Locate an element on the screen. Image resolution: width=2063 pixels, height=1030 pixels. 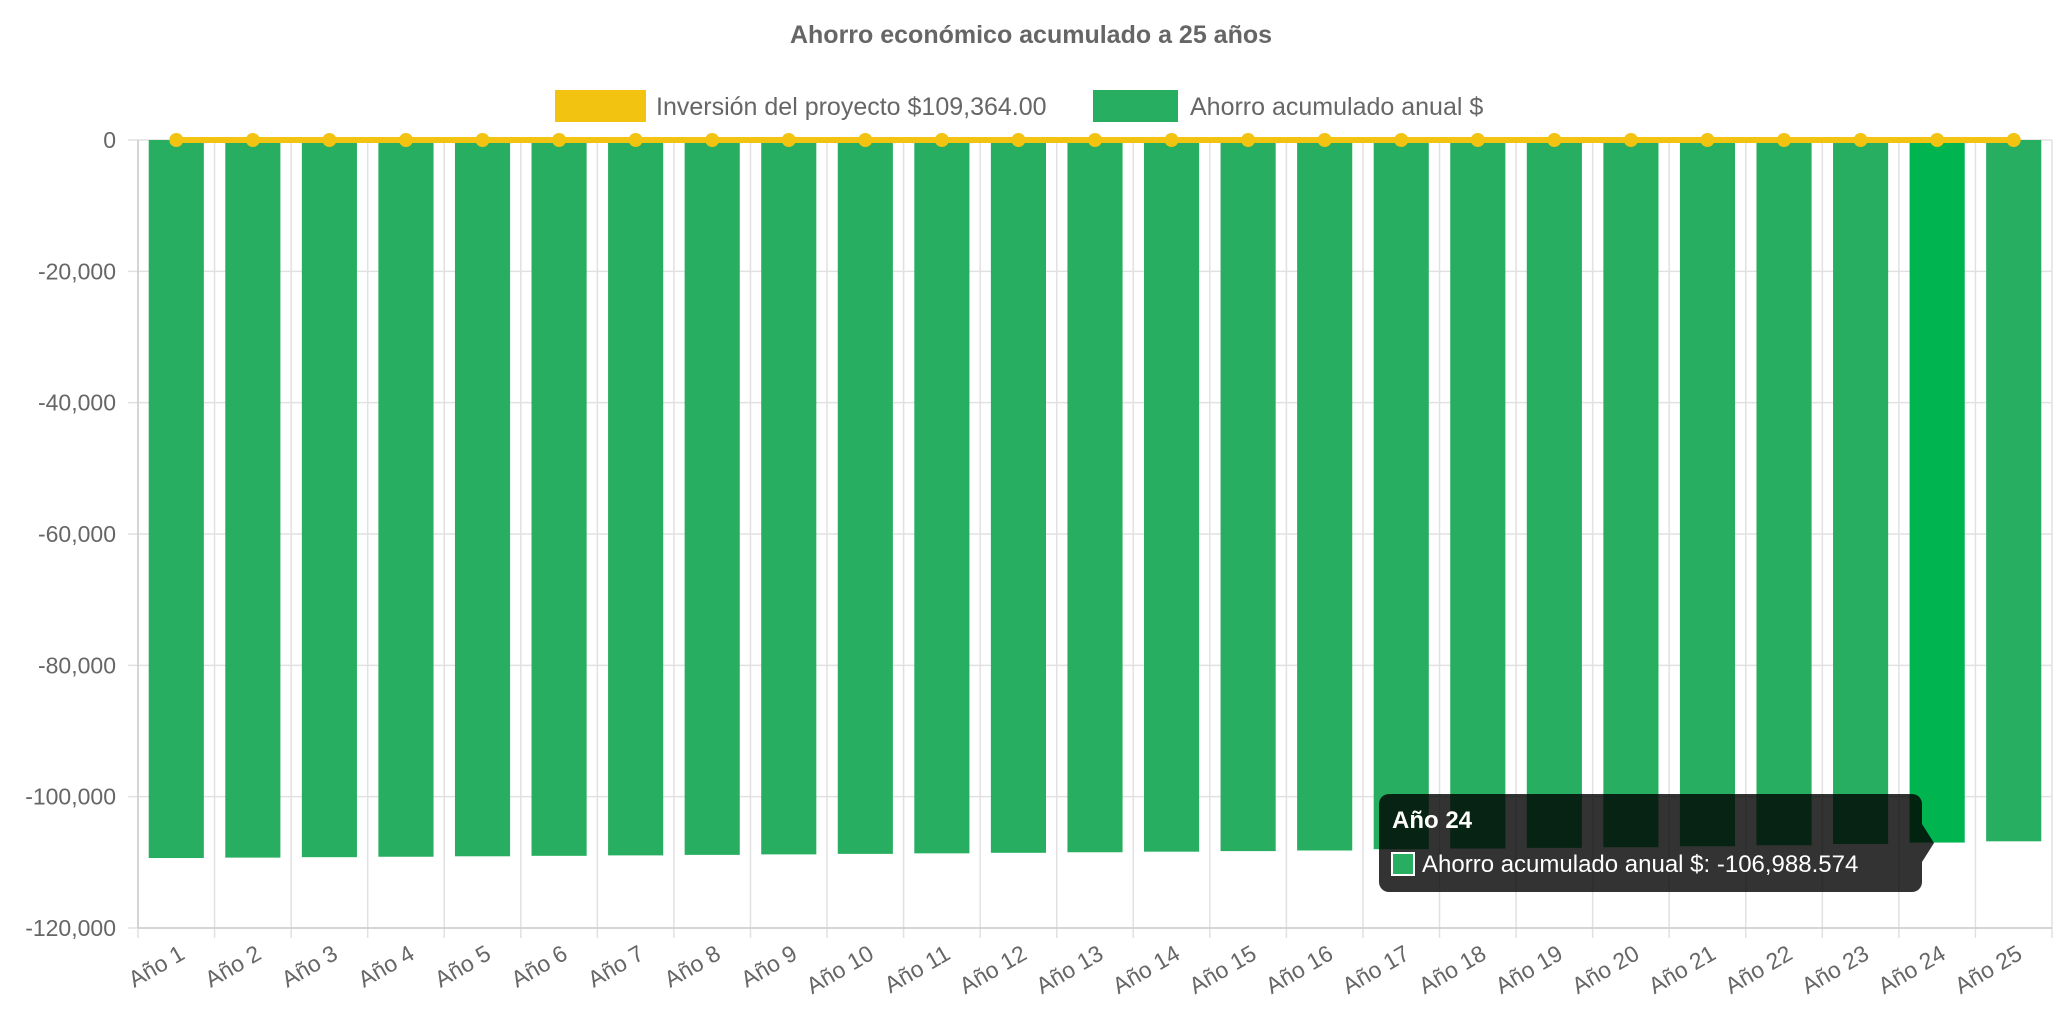
tooltip-box is located at coordinates (1650, 843).